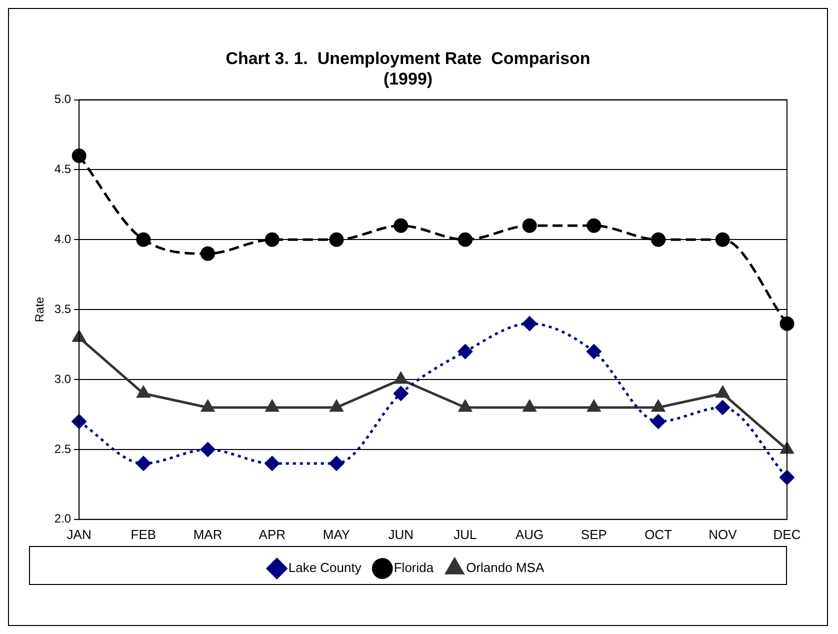 This screenshot has height=634, width=838. I want to click on y-tick-label: 2.0, so click(63, 519).